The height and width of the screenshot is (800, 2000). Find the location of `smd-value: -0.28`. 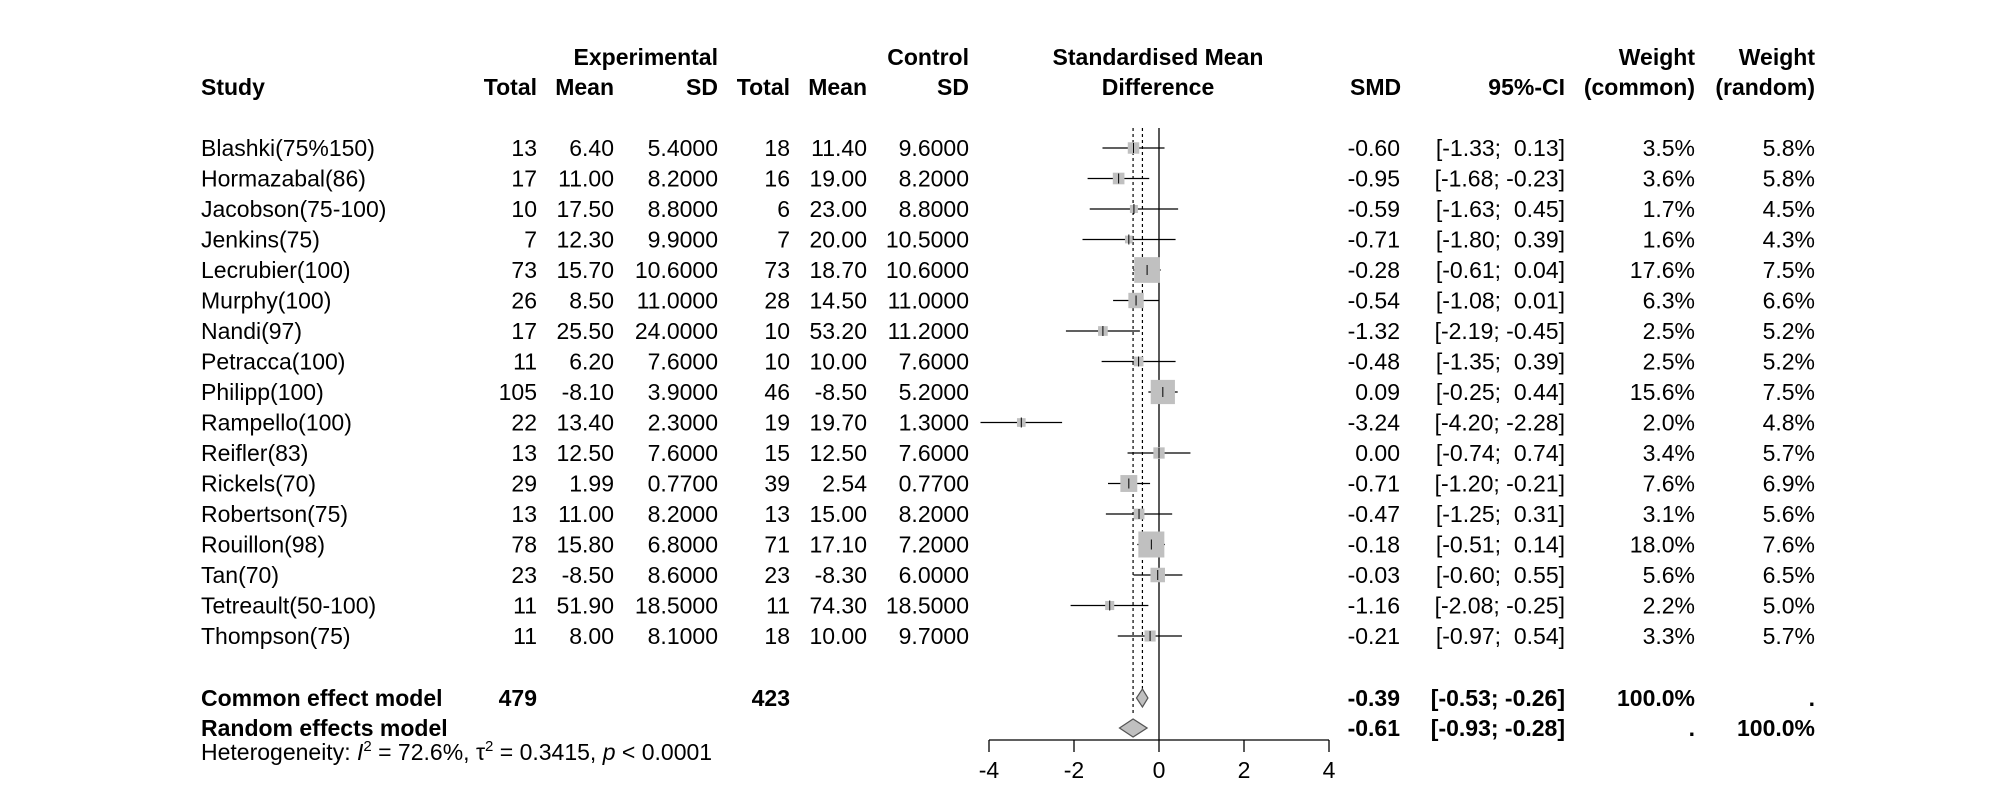

smd-value: -0.28 is located at coordinates (1374, 270).